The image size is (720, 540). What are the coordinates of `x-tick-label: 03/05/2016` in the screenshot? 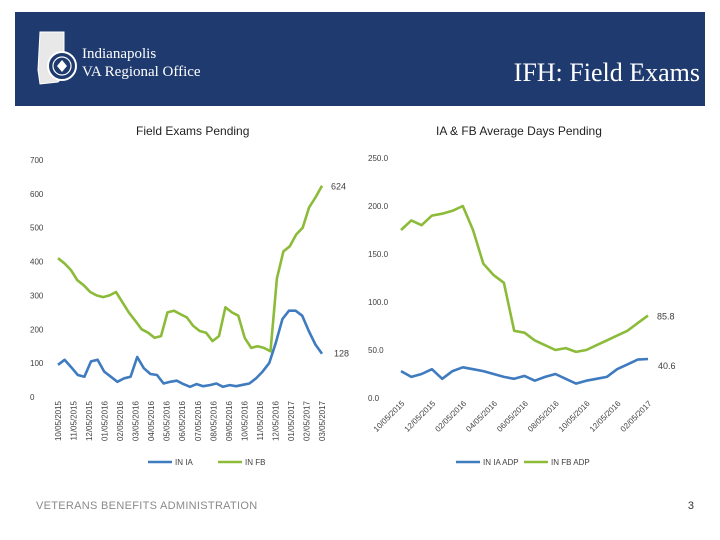 It's located at (136, 420).